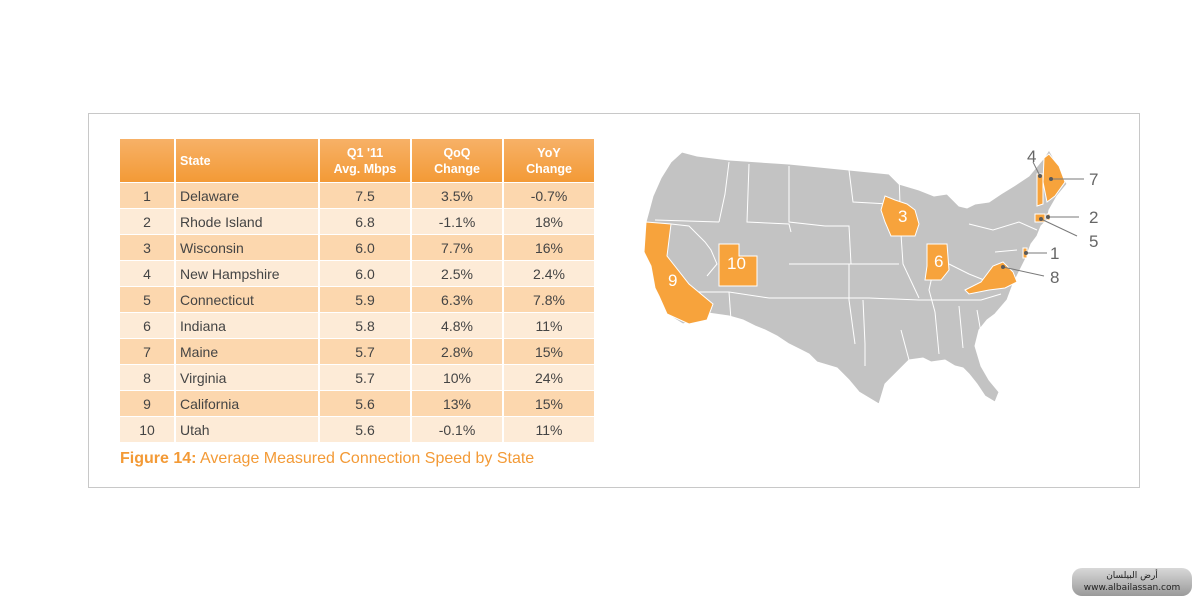  I want to click on table-row: 8 Virginia 5.7 10% 24%, so click(357, 377).